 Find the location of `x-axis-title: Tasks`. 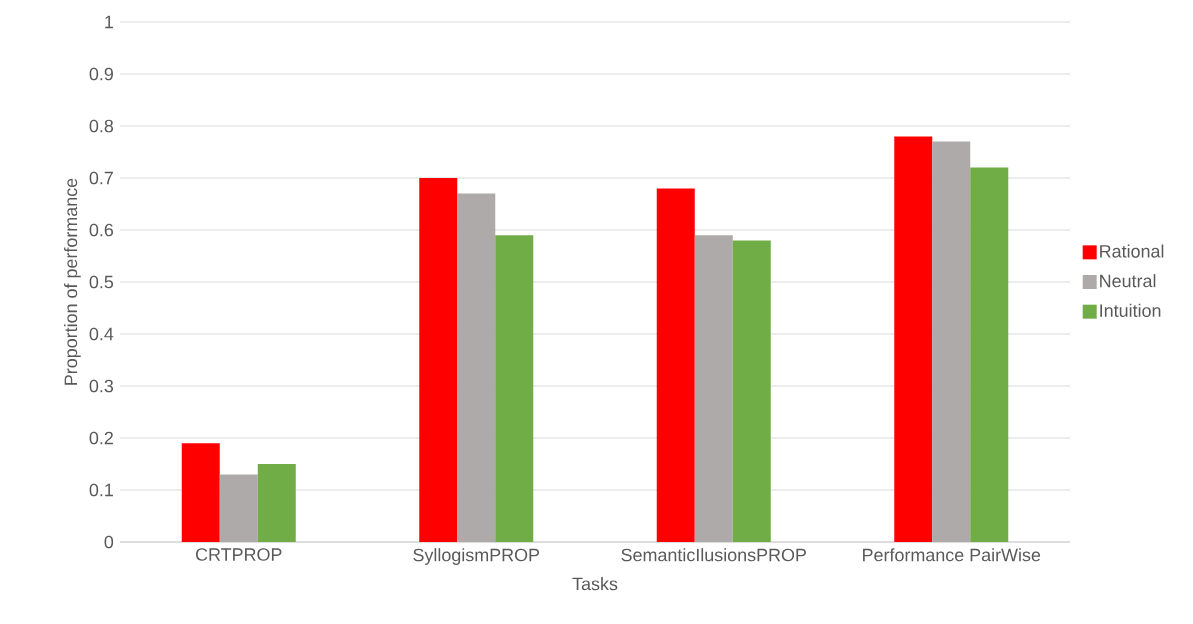

x-axis-title: Tasks is located at coordinates (595, 584).